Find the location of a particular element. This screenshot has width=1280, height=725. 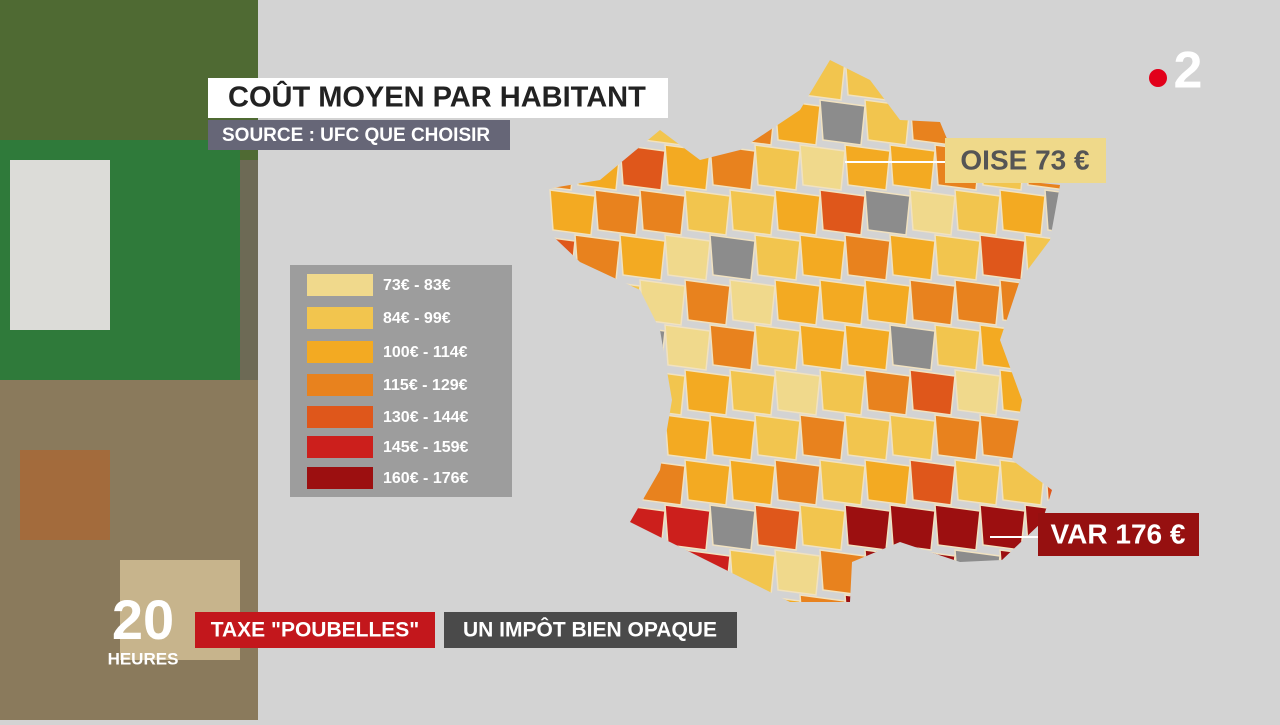

program-number: 20 is located at coordinates (143, 619).